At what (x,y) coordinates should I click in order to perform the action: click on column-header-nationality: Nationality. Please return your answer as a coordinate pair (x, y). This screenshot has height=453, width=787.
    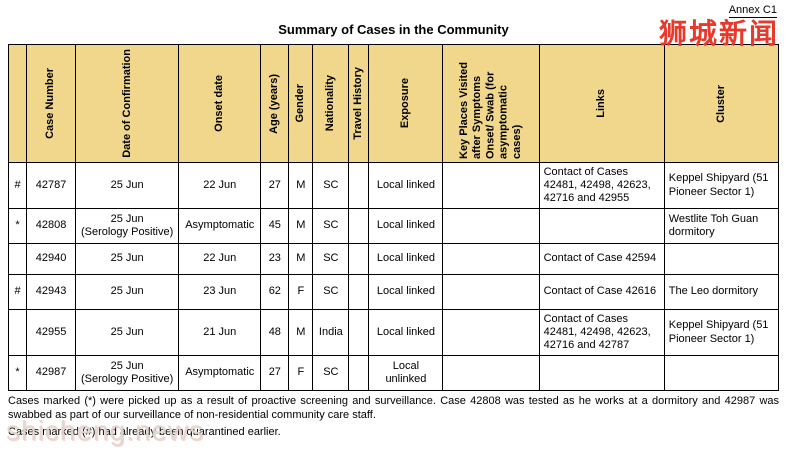
    Looking at the image, I should click on (331, 103).